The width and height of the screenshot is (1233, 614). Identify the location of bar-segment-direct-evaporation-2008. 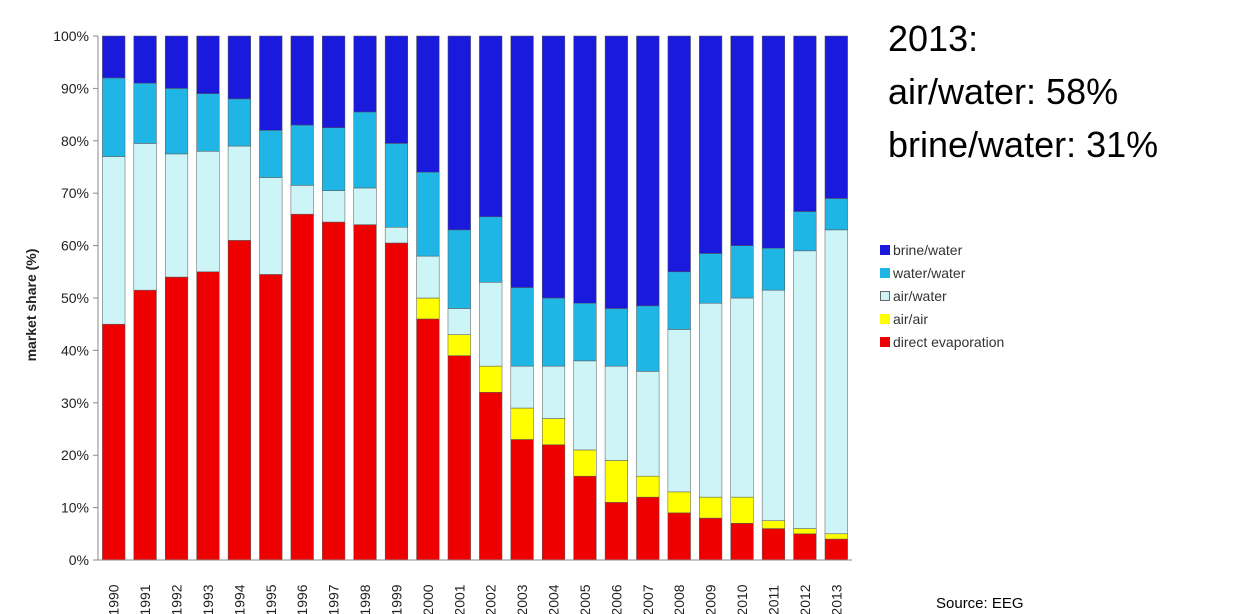
(679, 536).